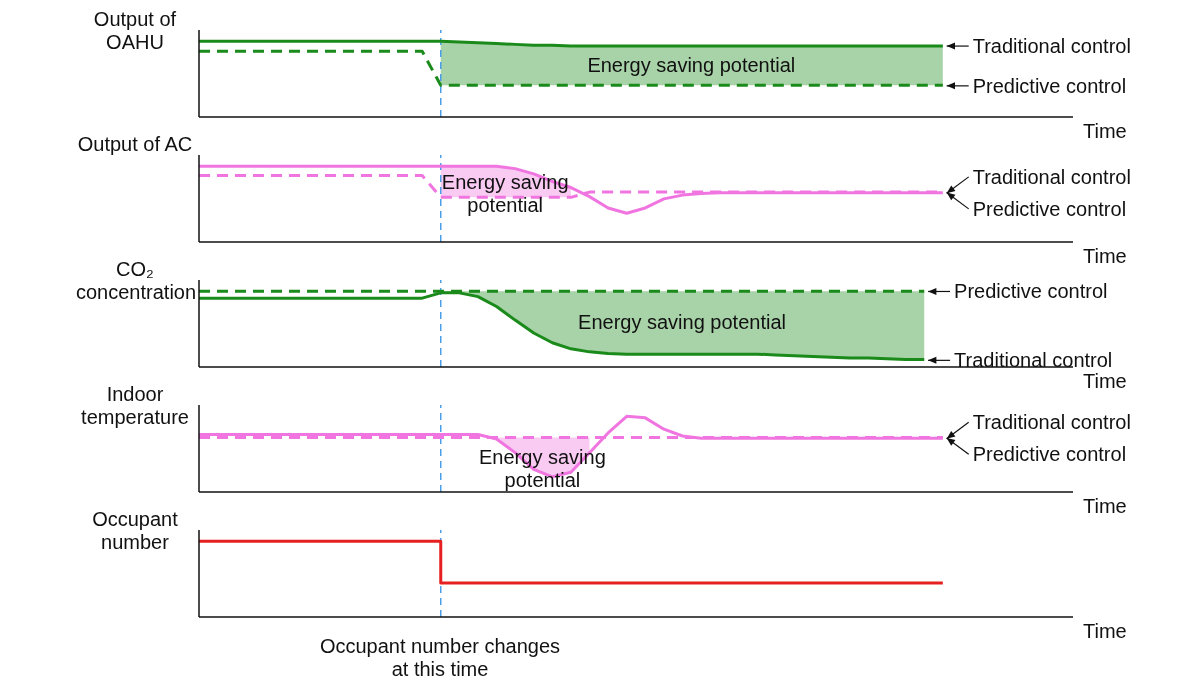  I want to click on y-axis-title: Indoor temperature, so click(135, 406).